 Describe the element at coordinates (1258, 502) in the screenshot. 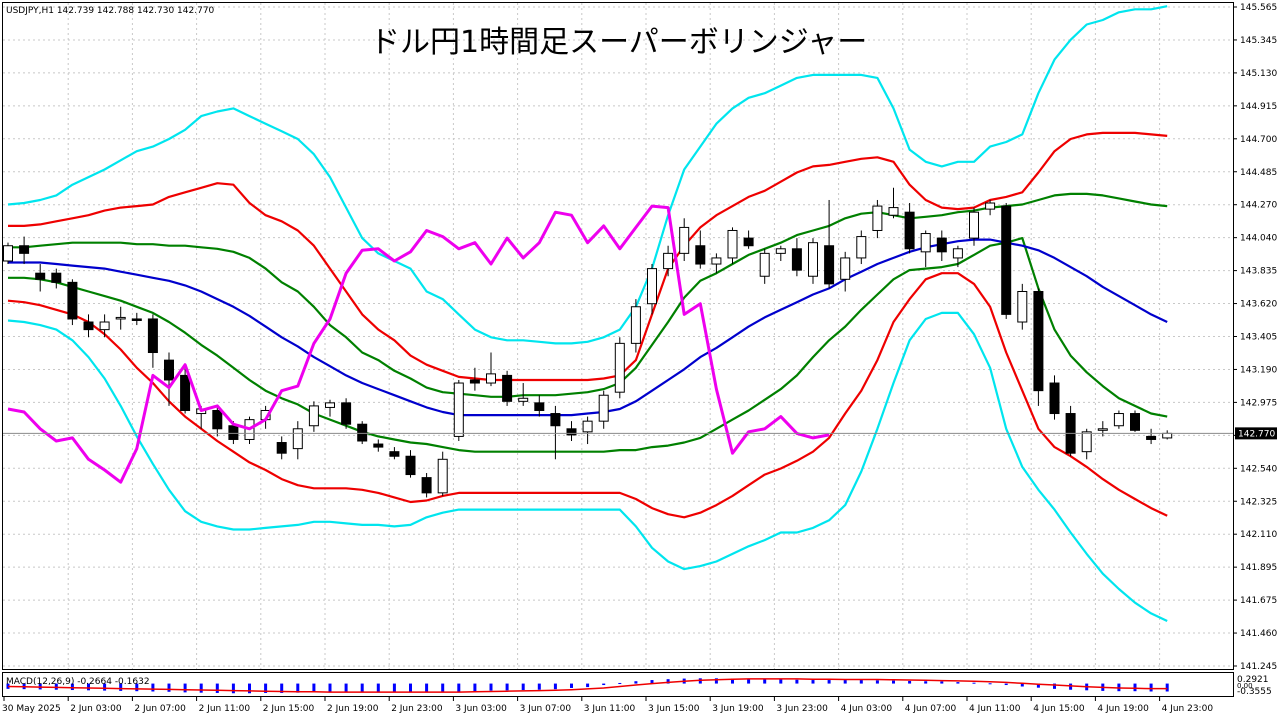

I see `y-tick-label: 142.325` at that location.